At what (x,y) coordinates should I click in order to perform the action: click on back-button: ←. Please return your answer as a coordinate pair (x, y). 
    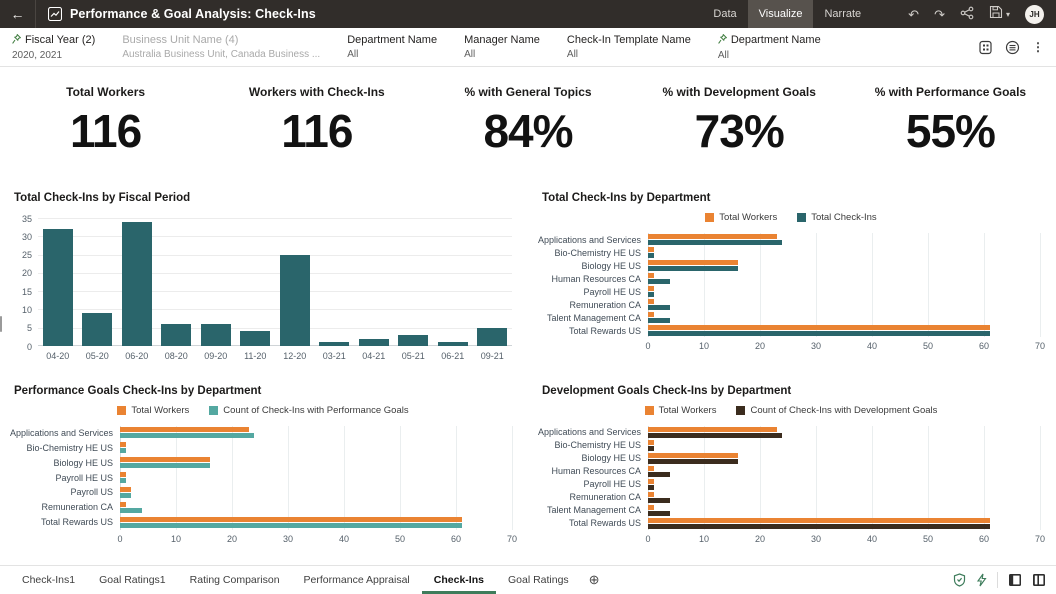
    Looking at the image, I should click on (18, 14).